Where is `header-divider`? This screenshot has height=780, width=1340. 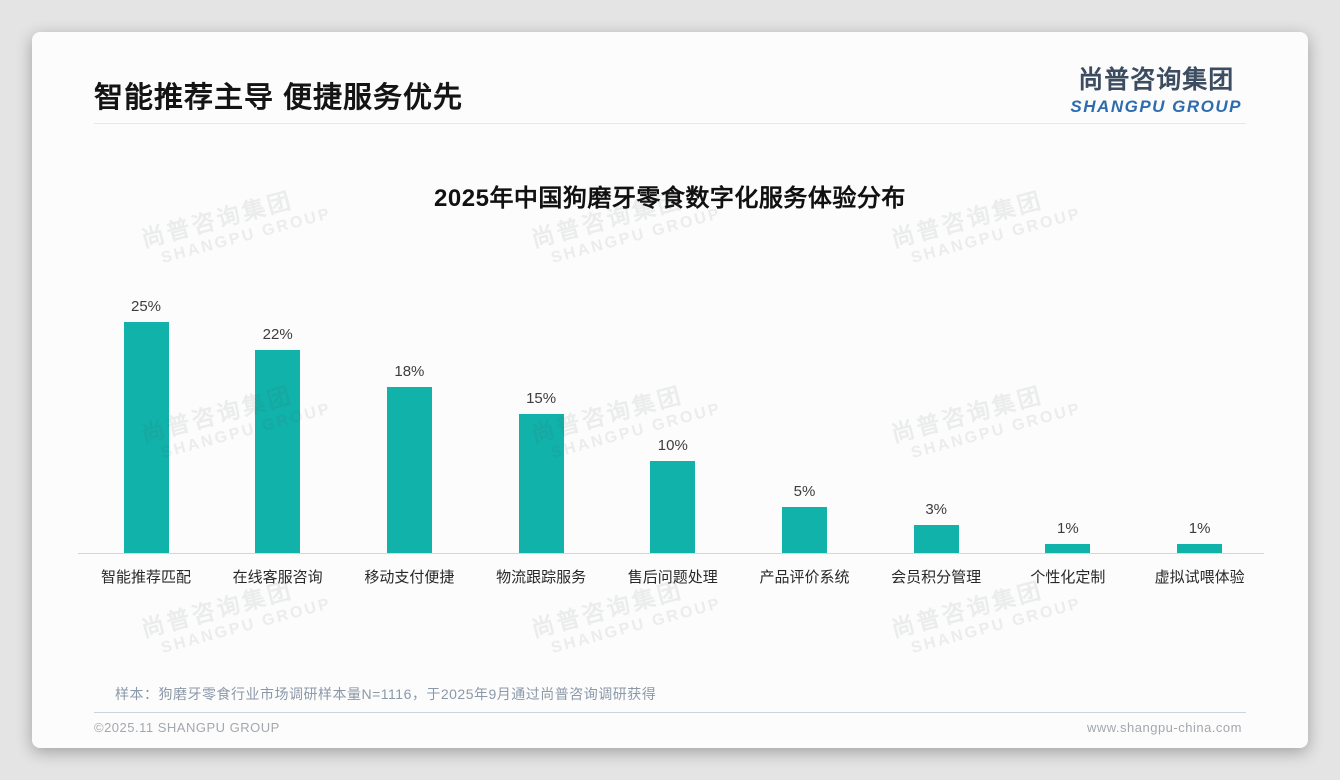 header-divider is located at coordinates (670, 123).